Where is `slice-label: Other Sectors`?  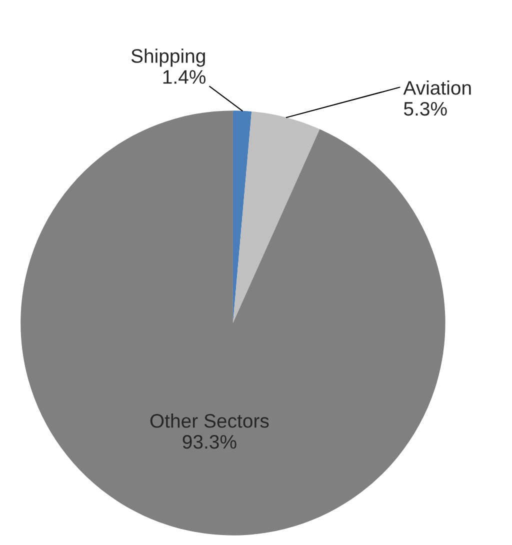
slice-label: Other Sectors is located at coordinates (209, 421).